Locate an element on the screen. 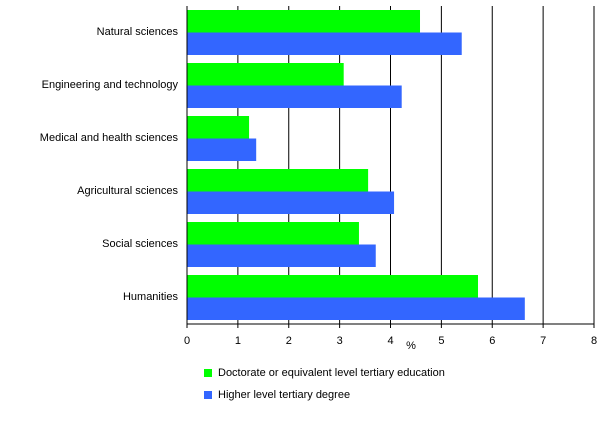  y-tick-label: Agricultural sciences is located at coordinates (127, 191).